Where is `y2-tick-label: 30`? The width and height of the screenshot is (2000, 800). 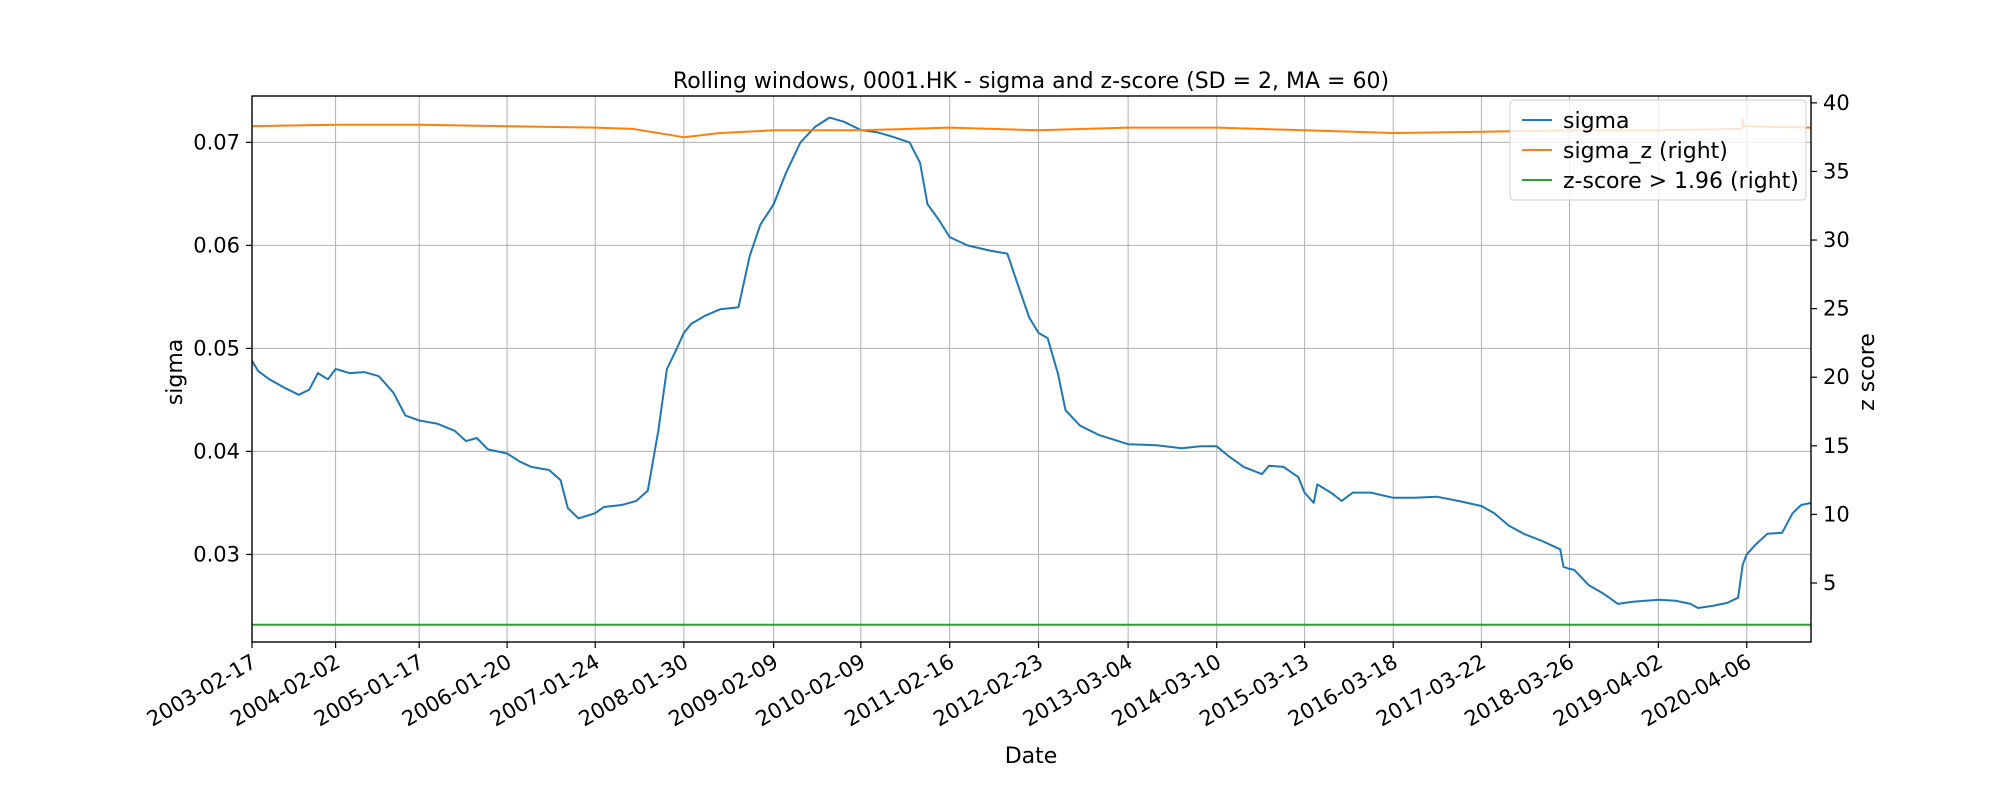
y2-tick-label: 30 is located at coordinates (1836, 240).